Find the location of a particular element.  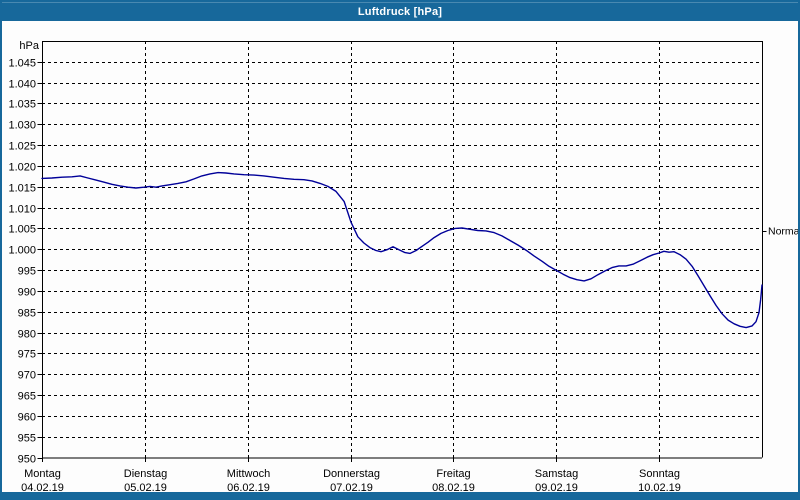

x-day-label: Mittwoch is located at coordinates (248, 474).